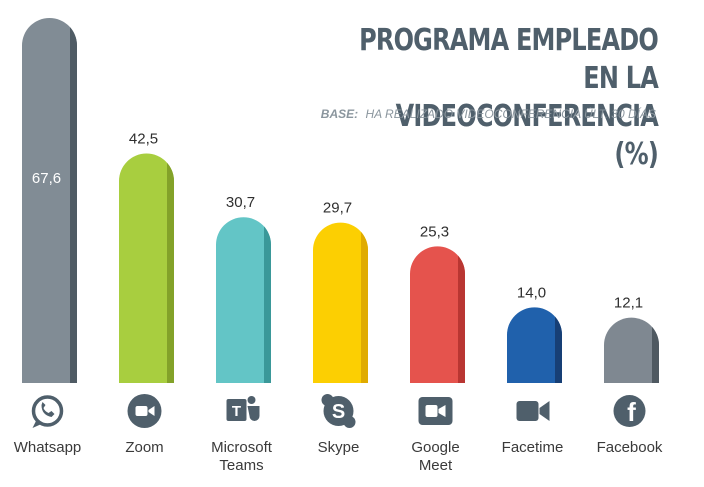  I want to click on teams-icon: T, so click(243, 409).